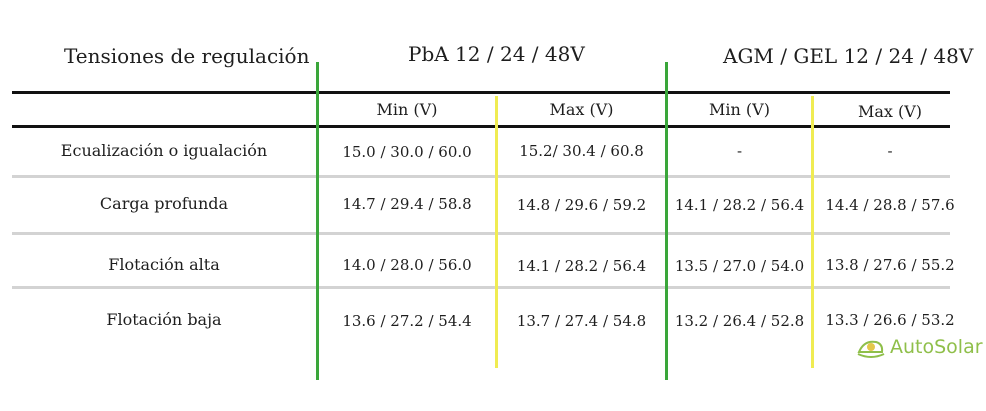 The height and width of the screenshot is (411, 986). Describe the element at coordinates (407, 321) in the screenshot. I see `cell-value: 13.6 / 27.2 / 54.4` at that location.